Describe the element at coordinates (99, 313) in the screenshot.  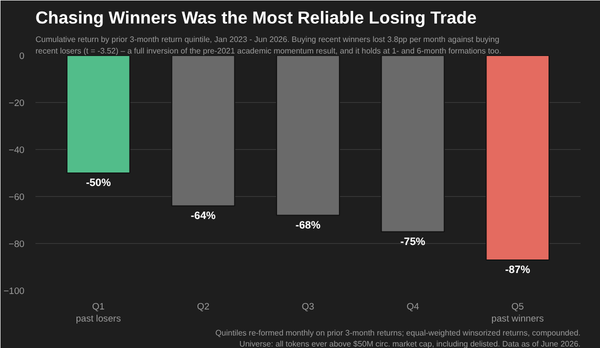
I see `x-tick-label: Q1 past losers` at that location.